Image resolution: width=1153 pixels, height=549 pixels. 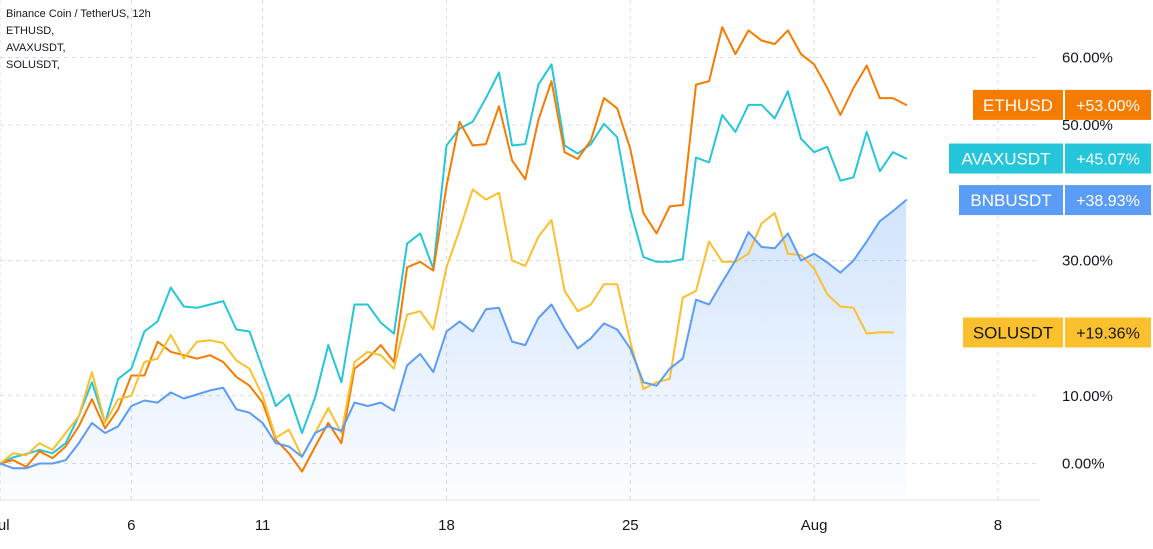 I want to click on price-label-name: SOLUSDT, so click(x=1013, y=332).